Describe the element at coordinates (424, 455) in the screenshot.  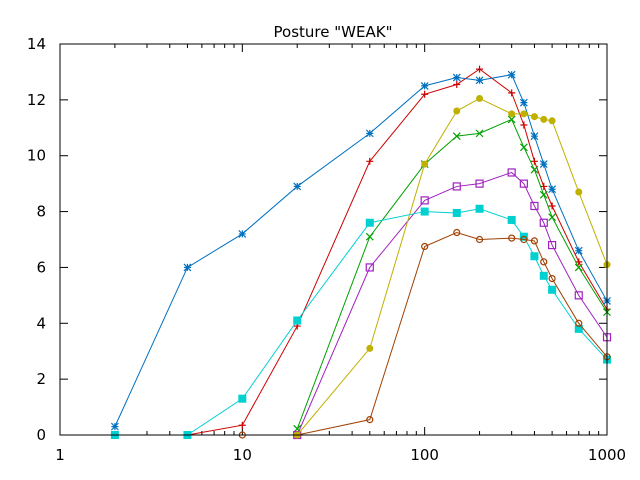
I see `x-tick-label: 100` at that location.